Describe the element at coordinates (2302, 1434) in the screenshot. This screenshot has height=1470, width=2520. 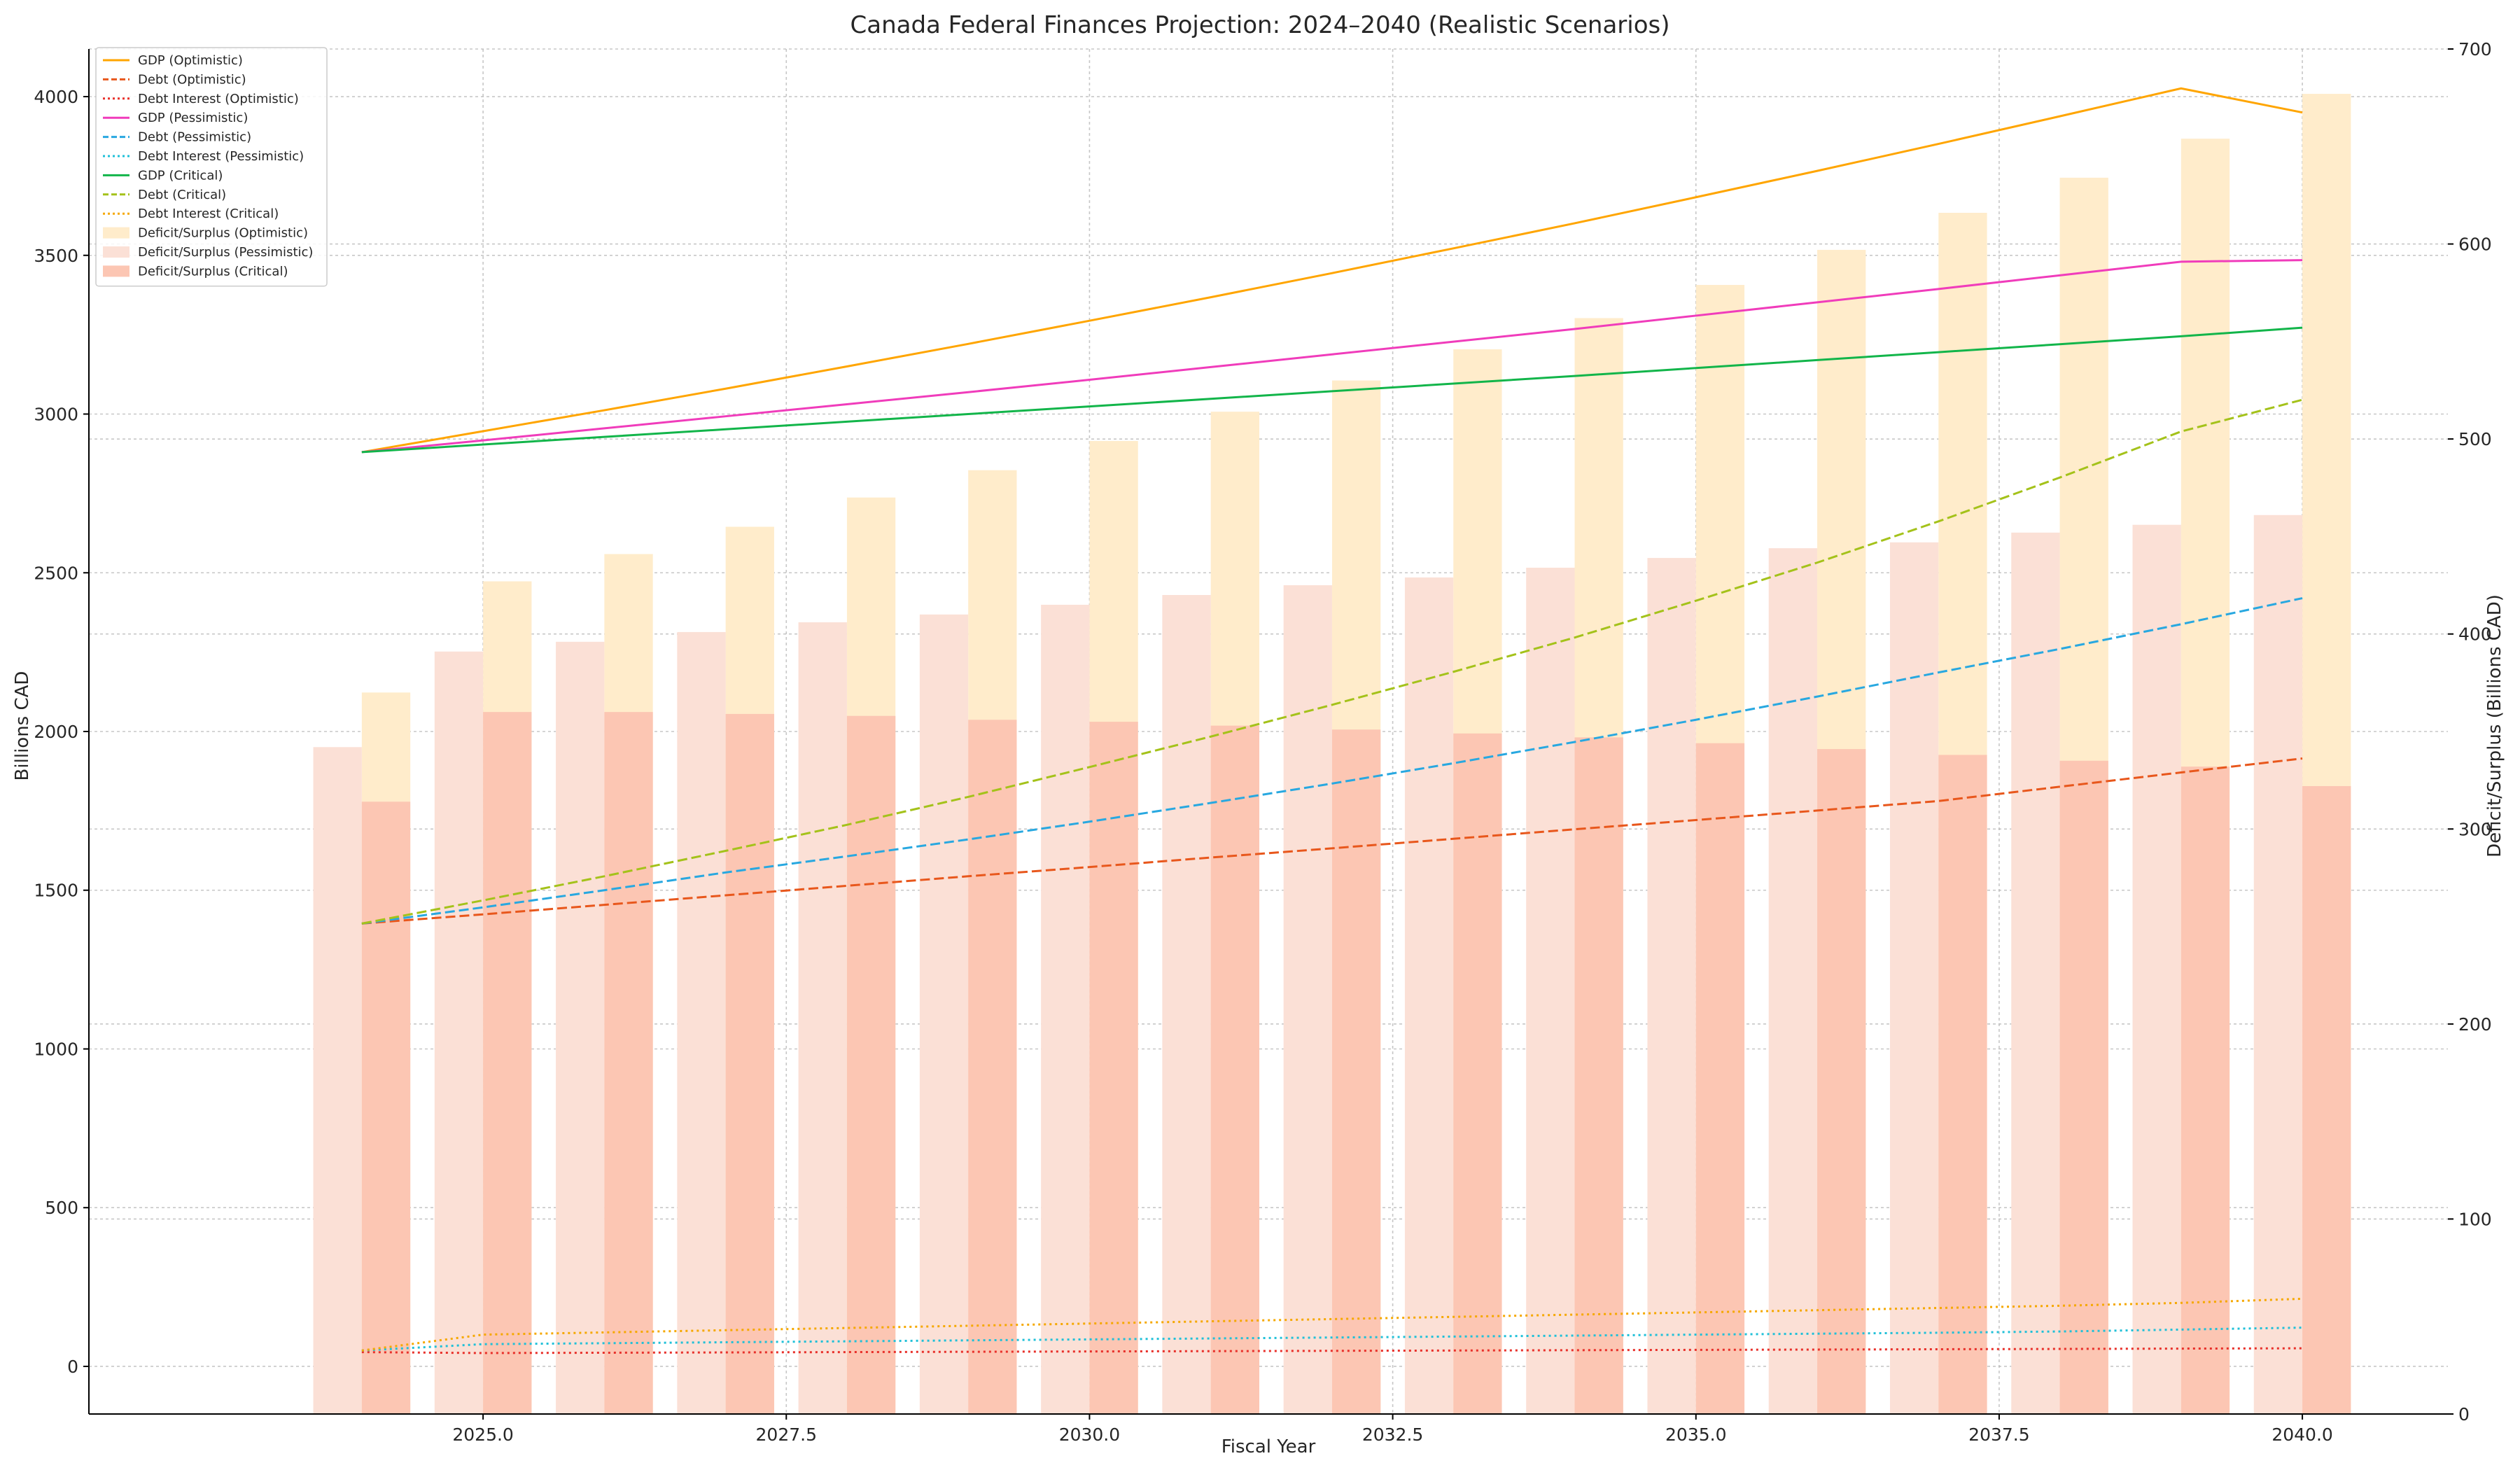
I see `x-tick-label-6: 2040.0` at that location.